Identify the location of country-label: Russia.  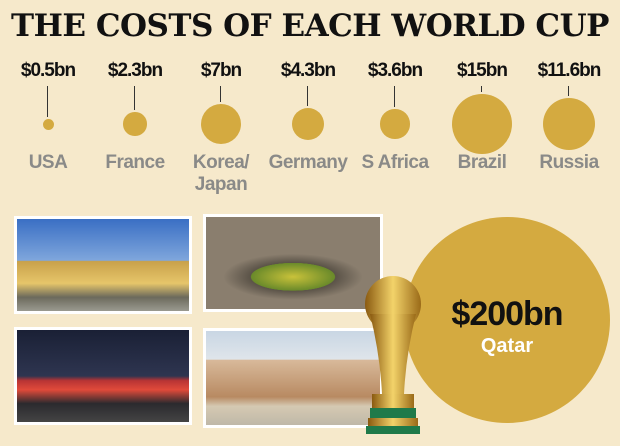
(569, 162).